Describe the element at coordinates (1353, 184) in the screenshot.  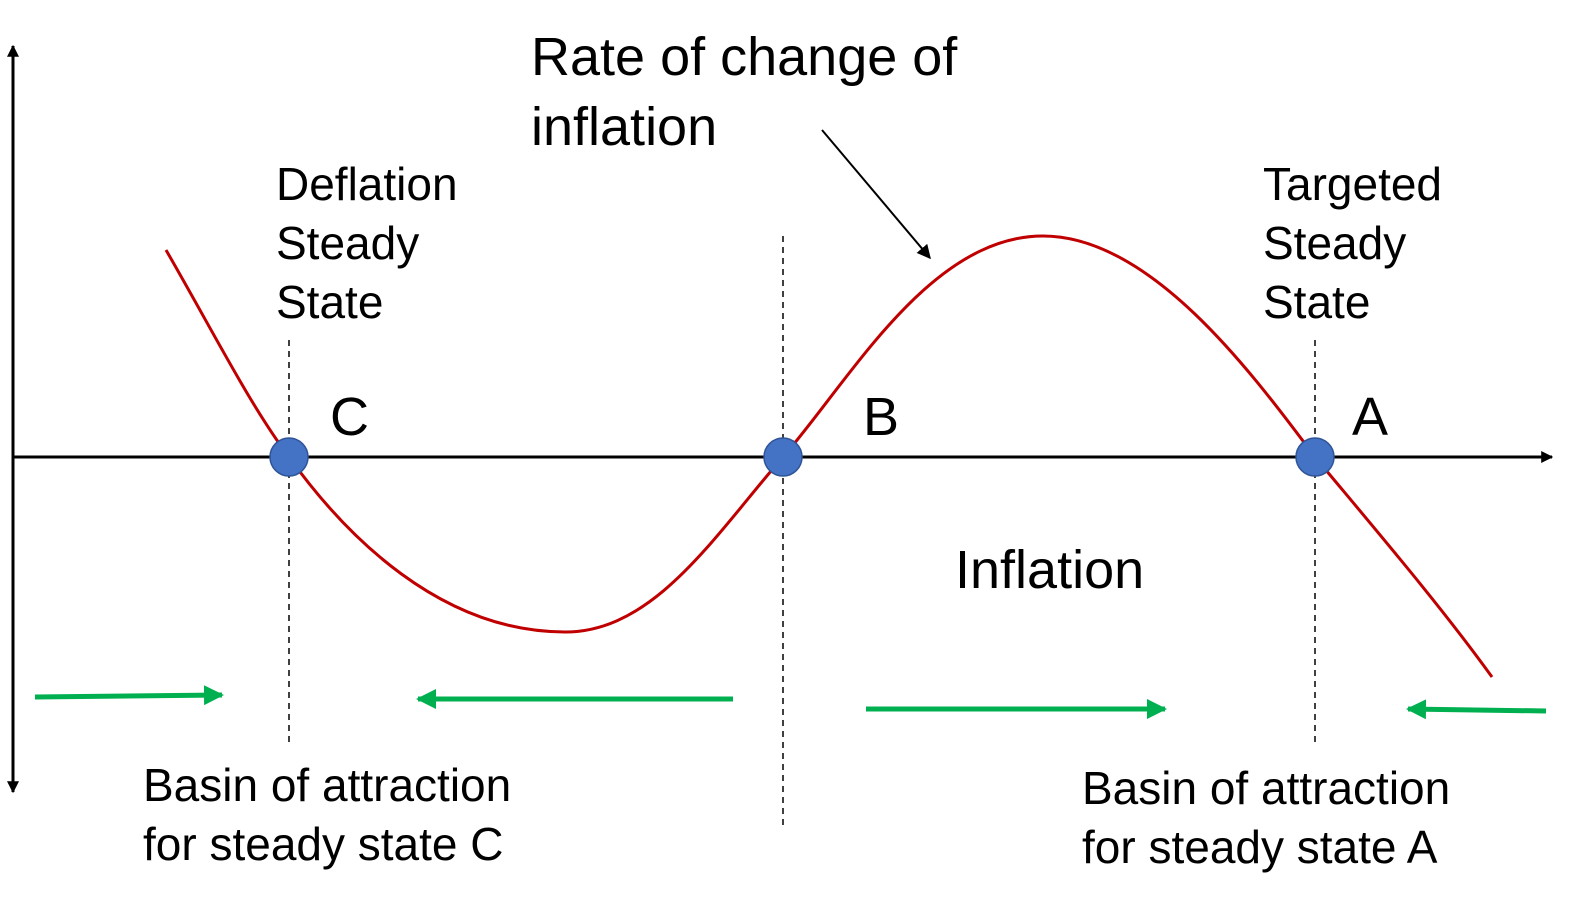
I see `targeted-label-line1: Targeted` at that location.